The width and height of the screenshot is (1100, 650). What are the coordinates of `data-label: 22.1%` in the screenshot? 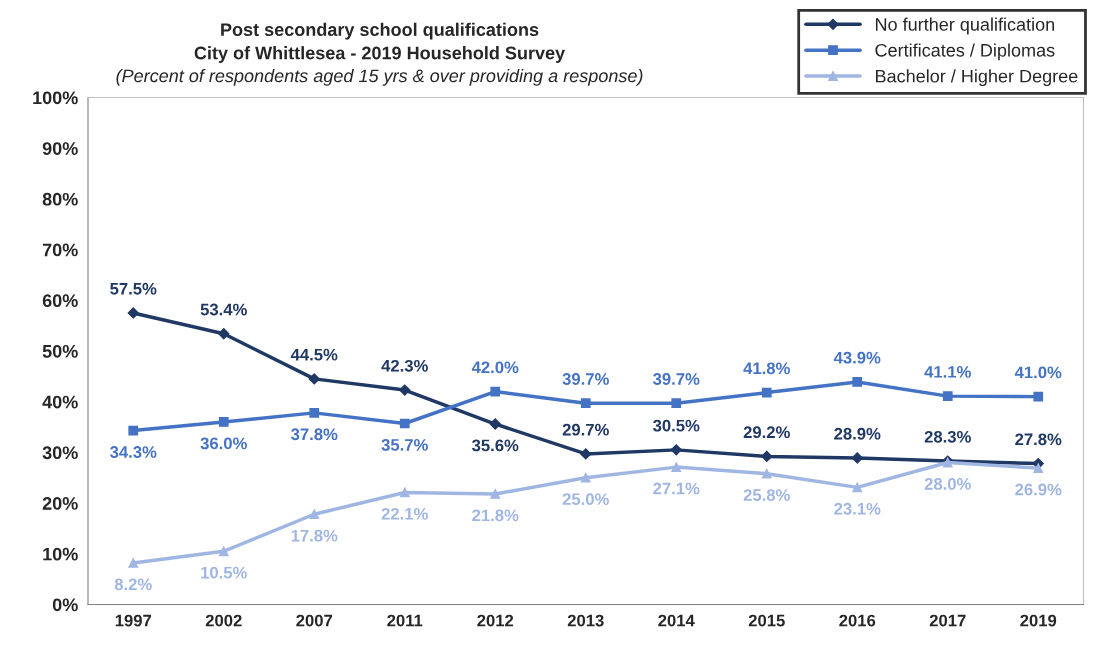 It's located at (404, 513).